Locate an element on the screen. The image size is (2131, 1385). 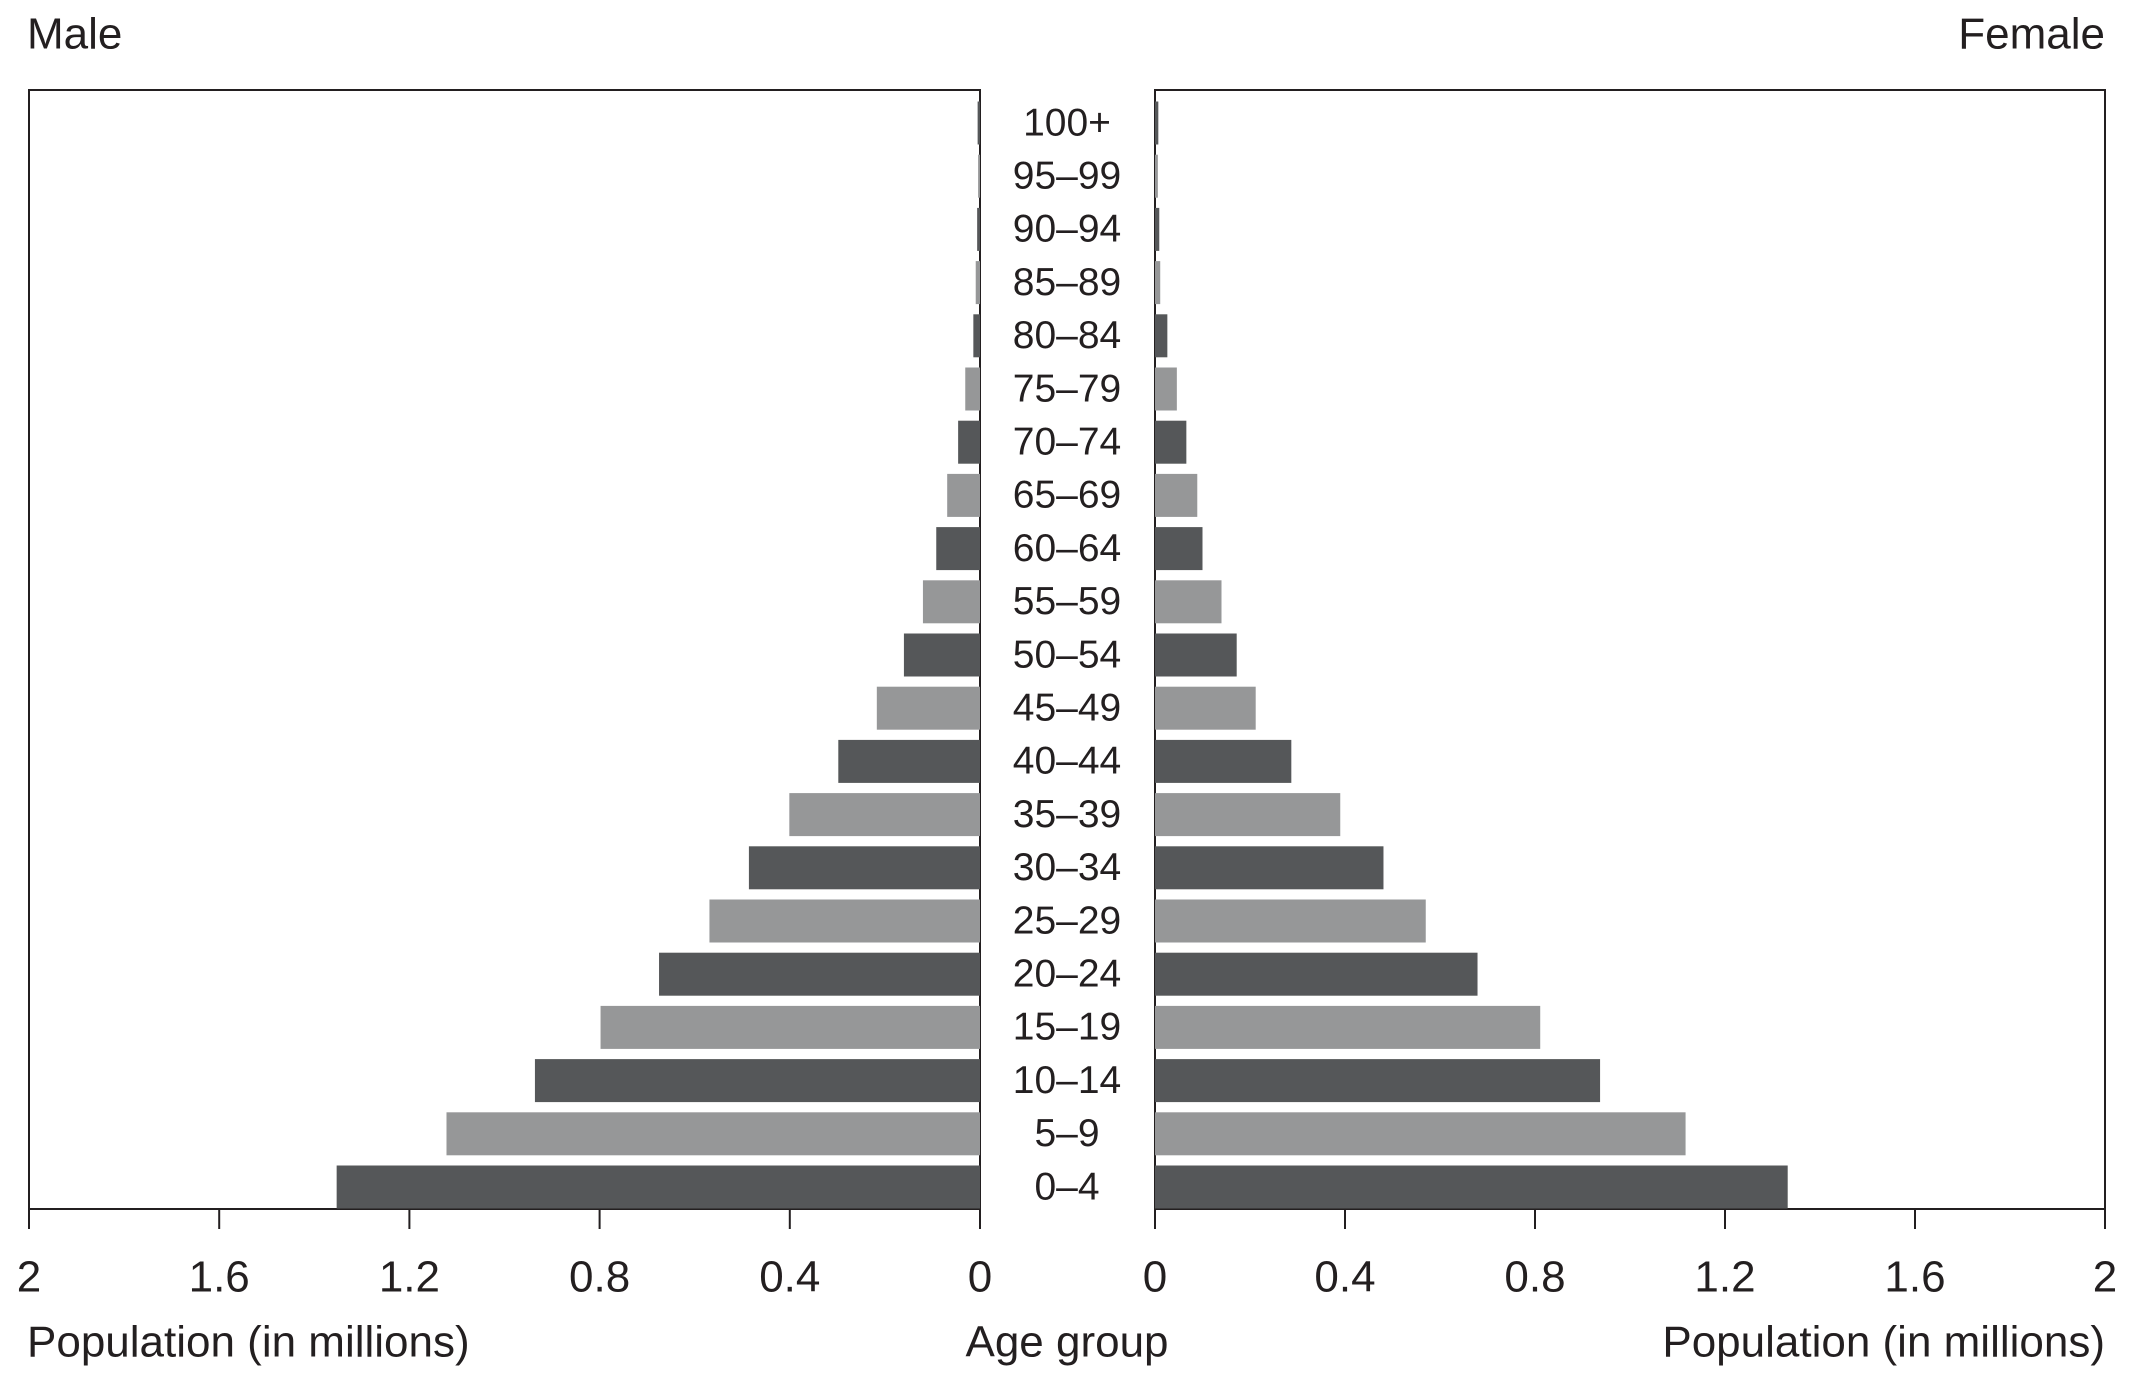
age-group-label: 90–94 is located at coordinates (1067, 229).